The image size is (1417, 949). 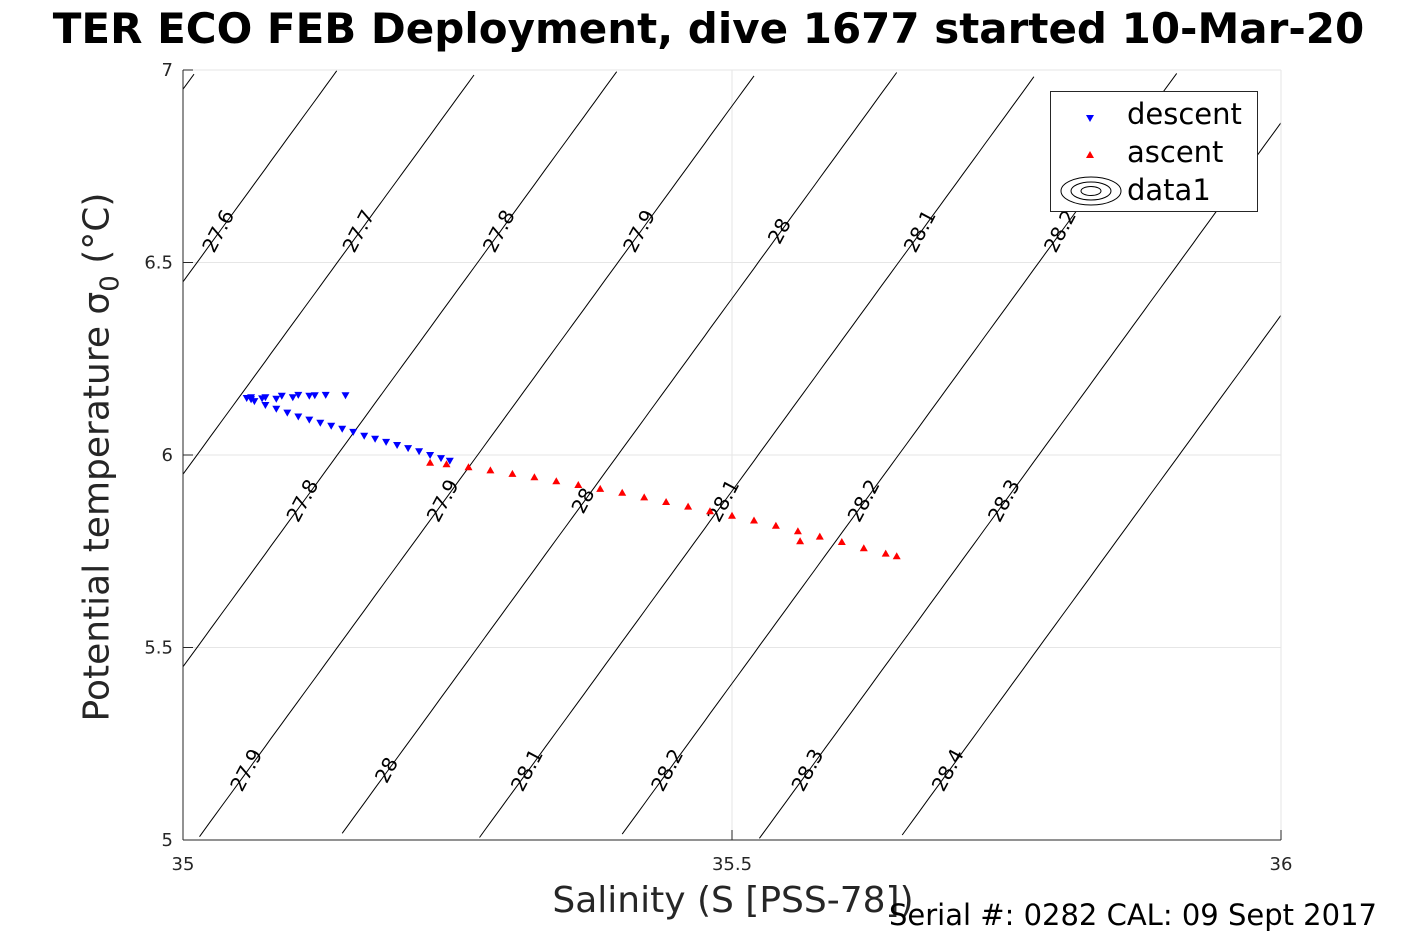 I want to click on x-tick-label: 36, so click(x=1281, y=864).